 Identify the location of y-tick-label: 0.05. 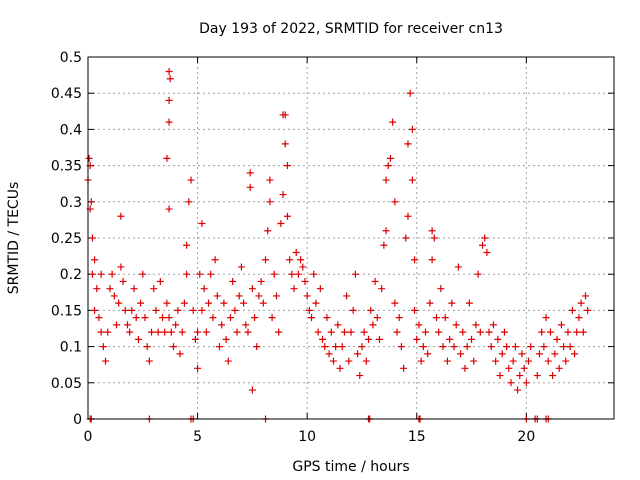
(66, 384).